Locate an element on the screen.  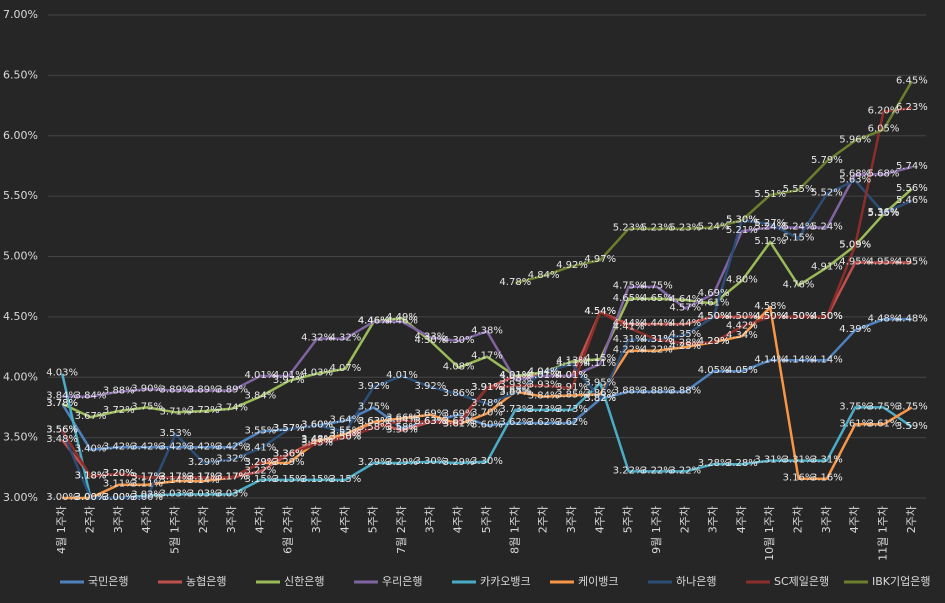
data-label: 4.69% is located at coordinates (714, 293).